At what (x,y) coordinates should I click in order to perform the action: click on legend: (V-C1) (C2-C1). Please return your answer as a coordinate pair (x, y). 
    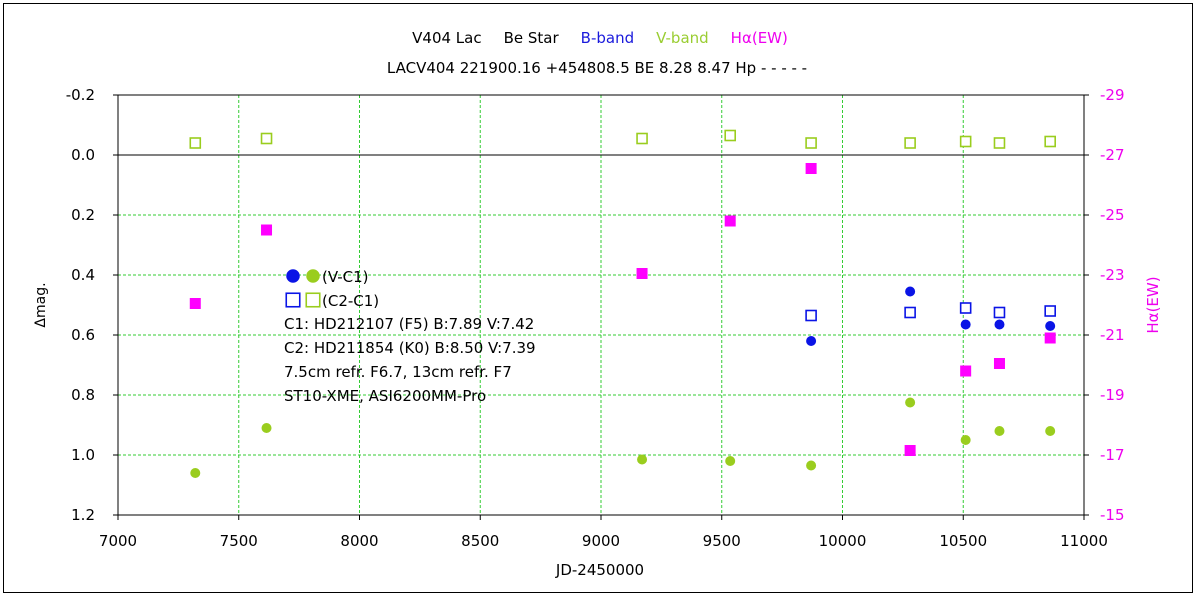
    Looking at the image, I should click on (332, 289).